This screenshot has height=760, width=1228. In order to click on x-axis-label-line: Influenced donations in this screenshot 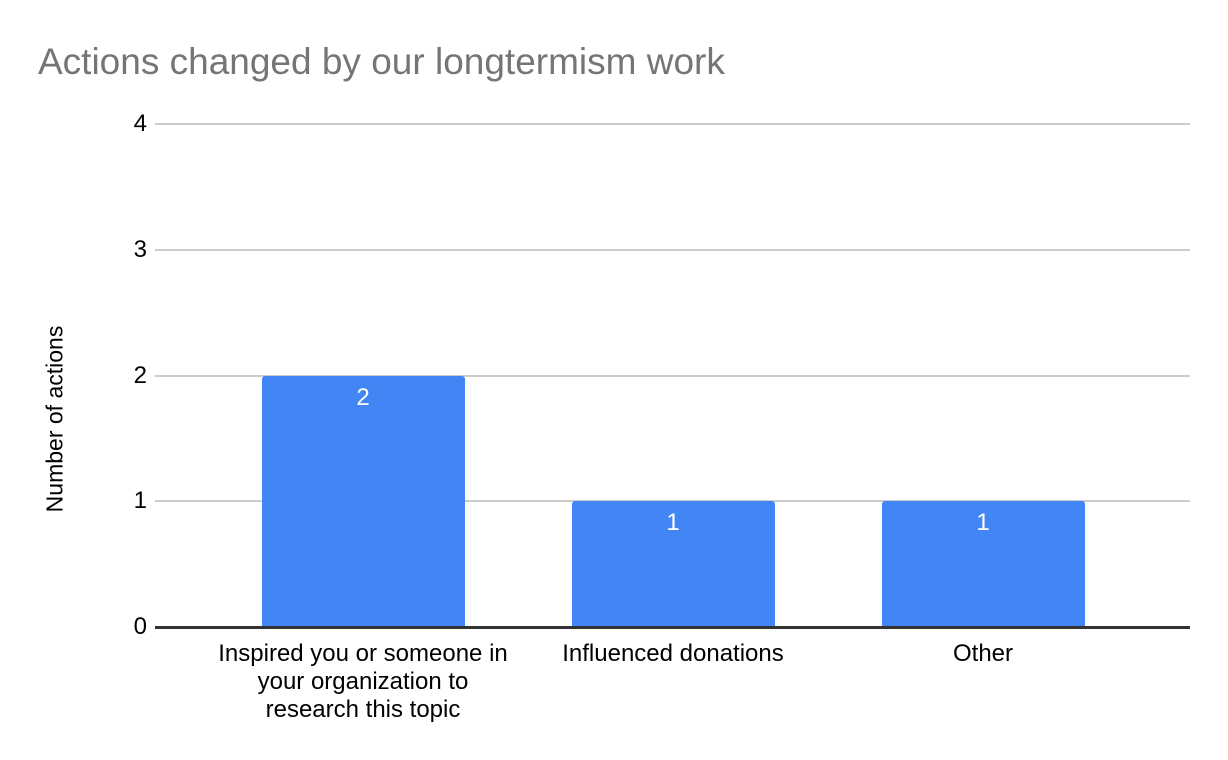, I will do `click(673, 653)`.